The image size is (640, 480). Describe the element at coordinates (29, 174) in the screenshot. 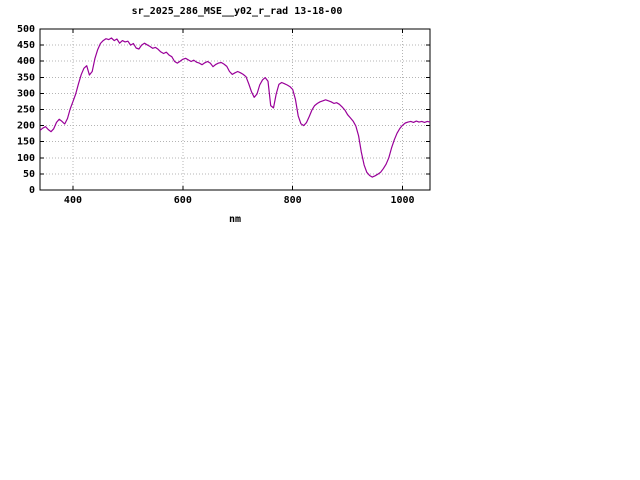

I see `y-tick-label: 50` at that location.